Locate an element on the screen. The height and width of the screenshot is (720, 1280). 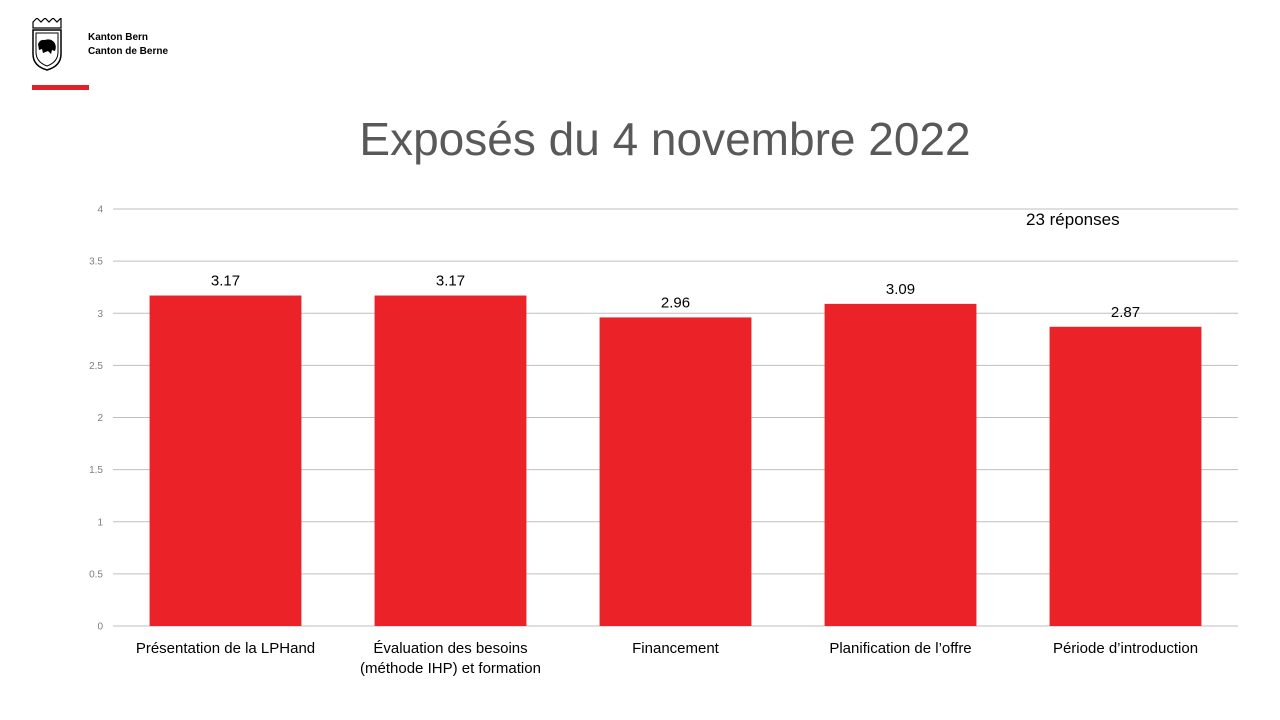
brand-accent-bar is located at coordinates (60, 87).